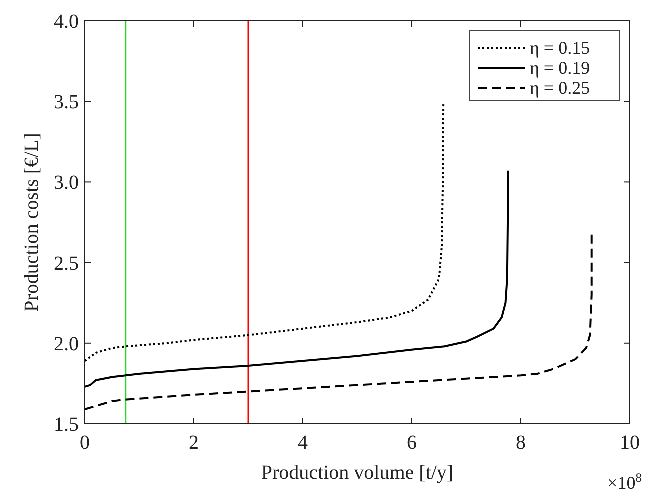  I want to click on x-tick-label: 10, so click(630, 443).